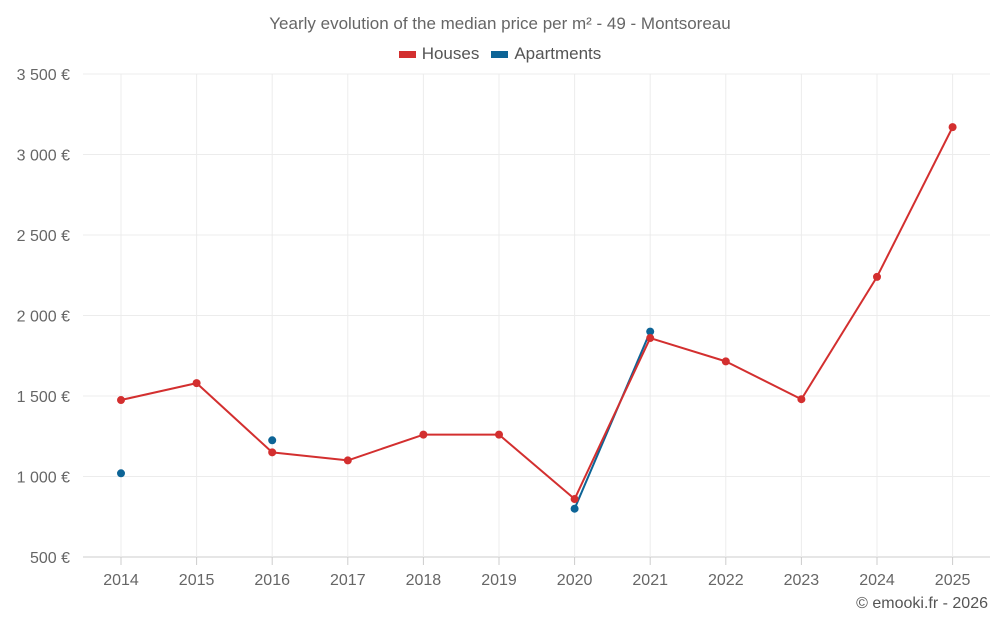 This screenshot has height=625, width=1000. I want to click on x-tick-label: 2021, so click(650, 580).